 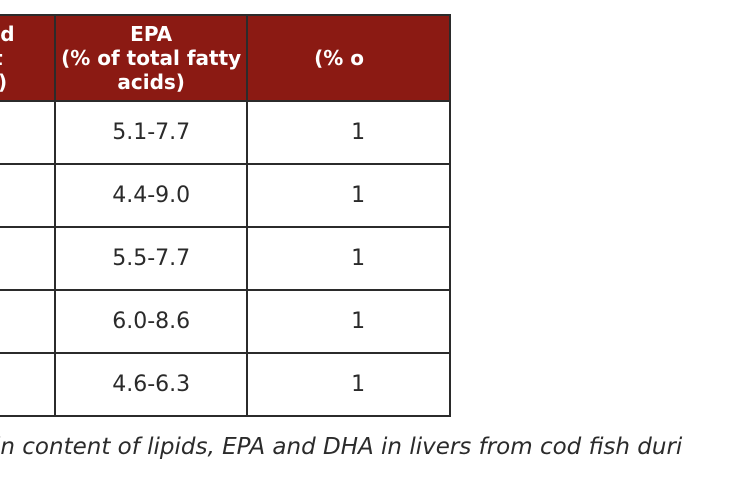 I want to click on header-sublabel: (% o, so click(x=339, y=58).